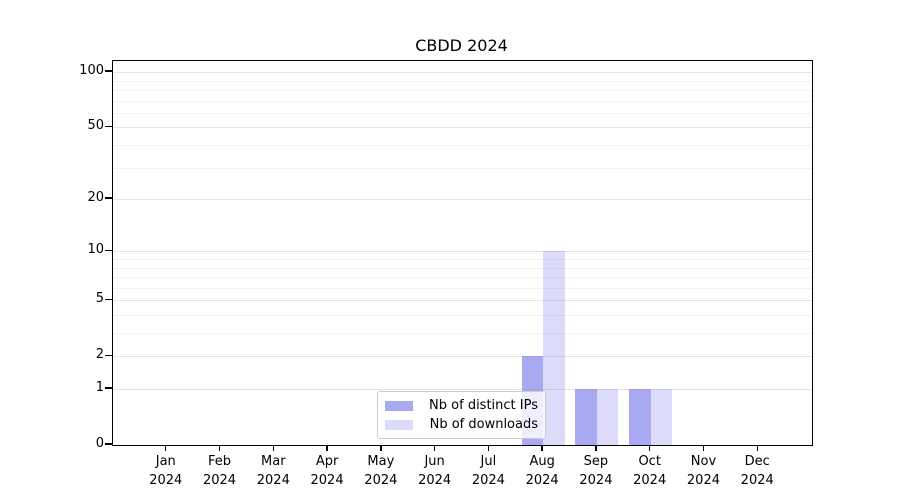 This screenshot has height=500, width=900. What do you see at coordinates (399, 405) in the screenshot?
I see `legend-swatch-distinct-ips` at bounding box center [399, 405].